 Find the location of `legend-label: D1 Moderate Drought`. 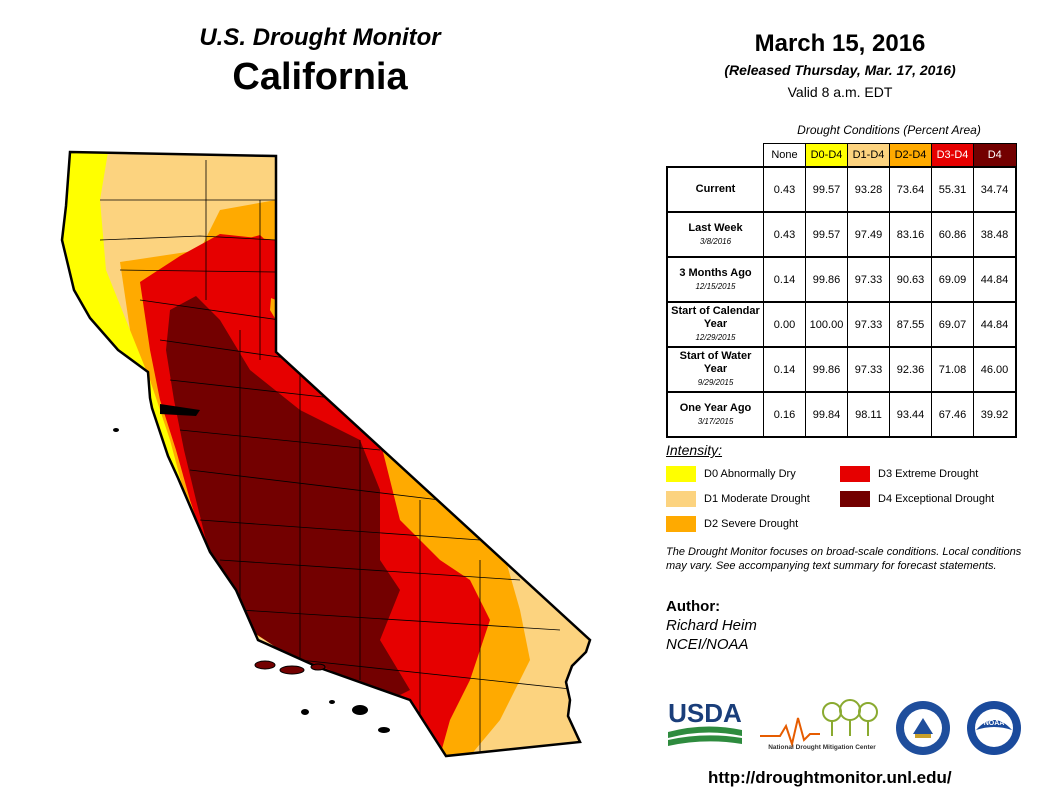

legend-label: D1 Moderate Drought is located at coordinates (757, 499).